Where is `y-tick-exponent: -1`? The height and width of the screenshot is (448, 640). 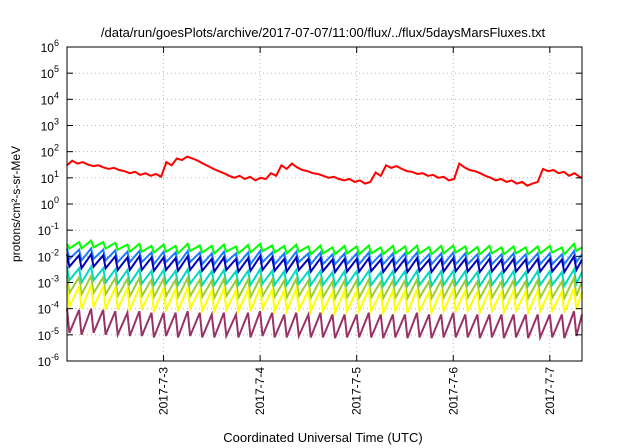
y-tick-exponent: -1 is located at coordinates (55, 226).